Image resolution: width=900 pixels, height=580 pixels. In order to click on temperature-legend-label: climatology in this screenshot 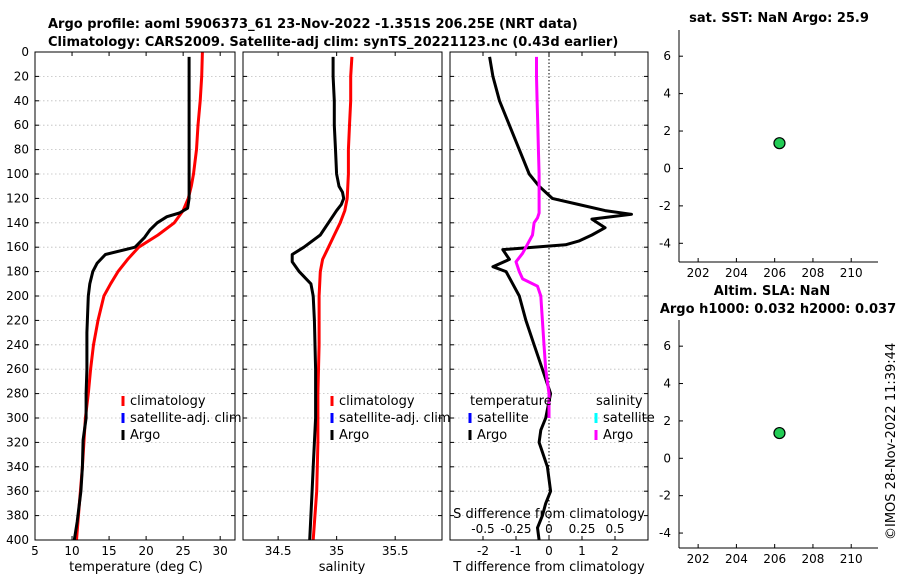, I will do `click(168, 401)`.